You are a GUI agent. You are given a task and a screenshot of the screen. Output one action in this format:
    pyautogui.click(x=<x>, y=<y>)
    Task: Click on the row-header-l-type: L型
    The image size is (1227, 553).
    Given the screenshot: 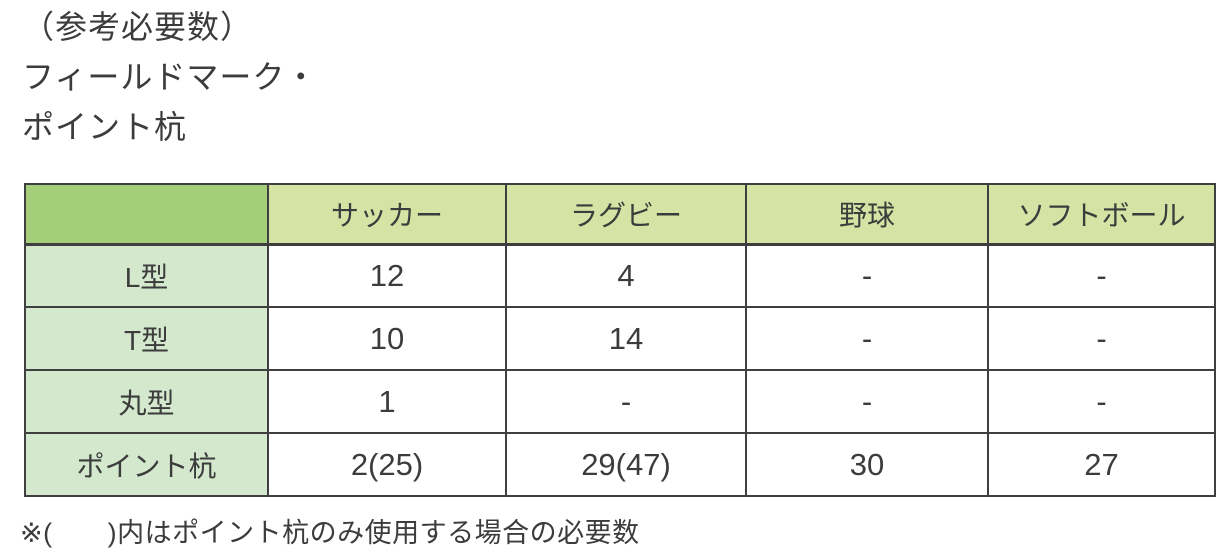 What is the action you would take?
    pyautogui.click(x=146, y=275)
    